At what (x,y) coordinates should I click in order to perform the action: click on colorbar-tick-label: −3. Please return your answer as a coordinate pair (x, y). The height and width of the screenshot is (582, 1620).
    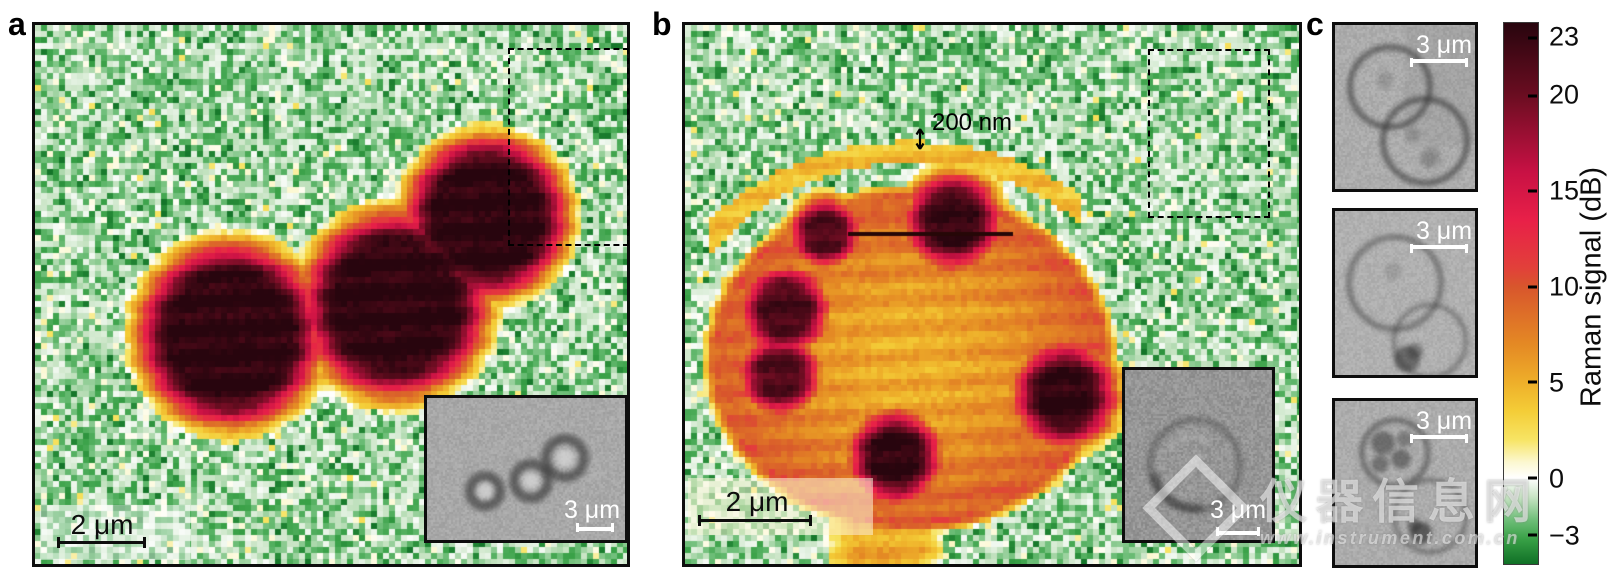
    Looking at the image, I should click on (1564, 535).